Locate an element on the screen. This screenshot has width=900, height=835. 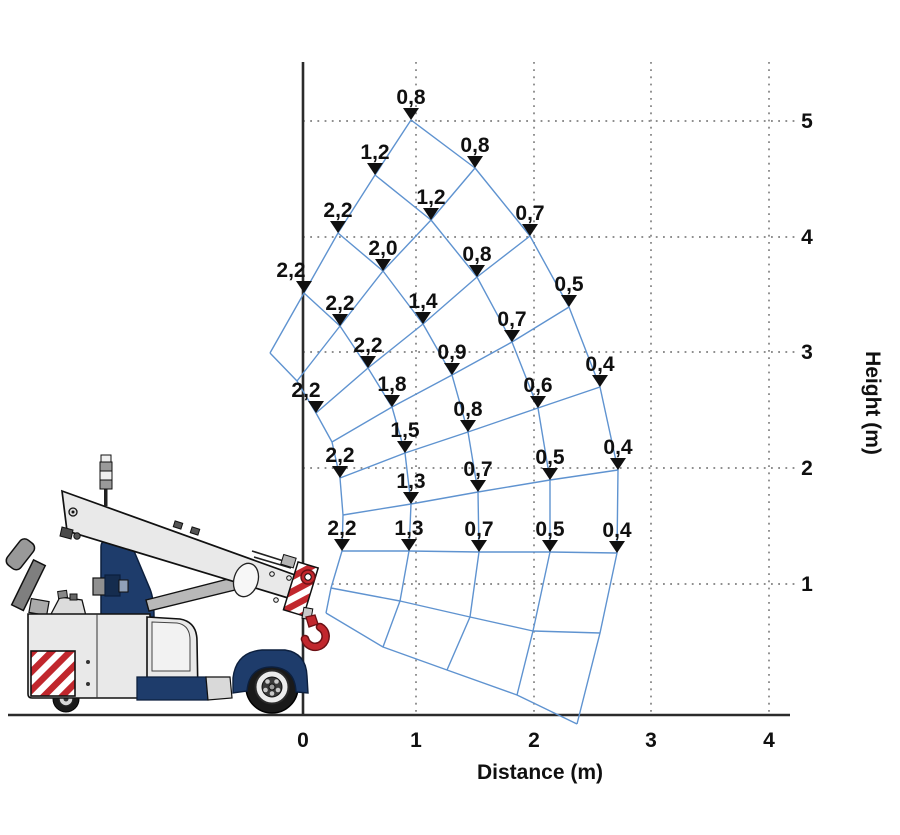
lifting-hook-icon is located at coordinates (315, 633).